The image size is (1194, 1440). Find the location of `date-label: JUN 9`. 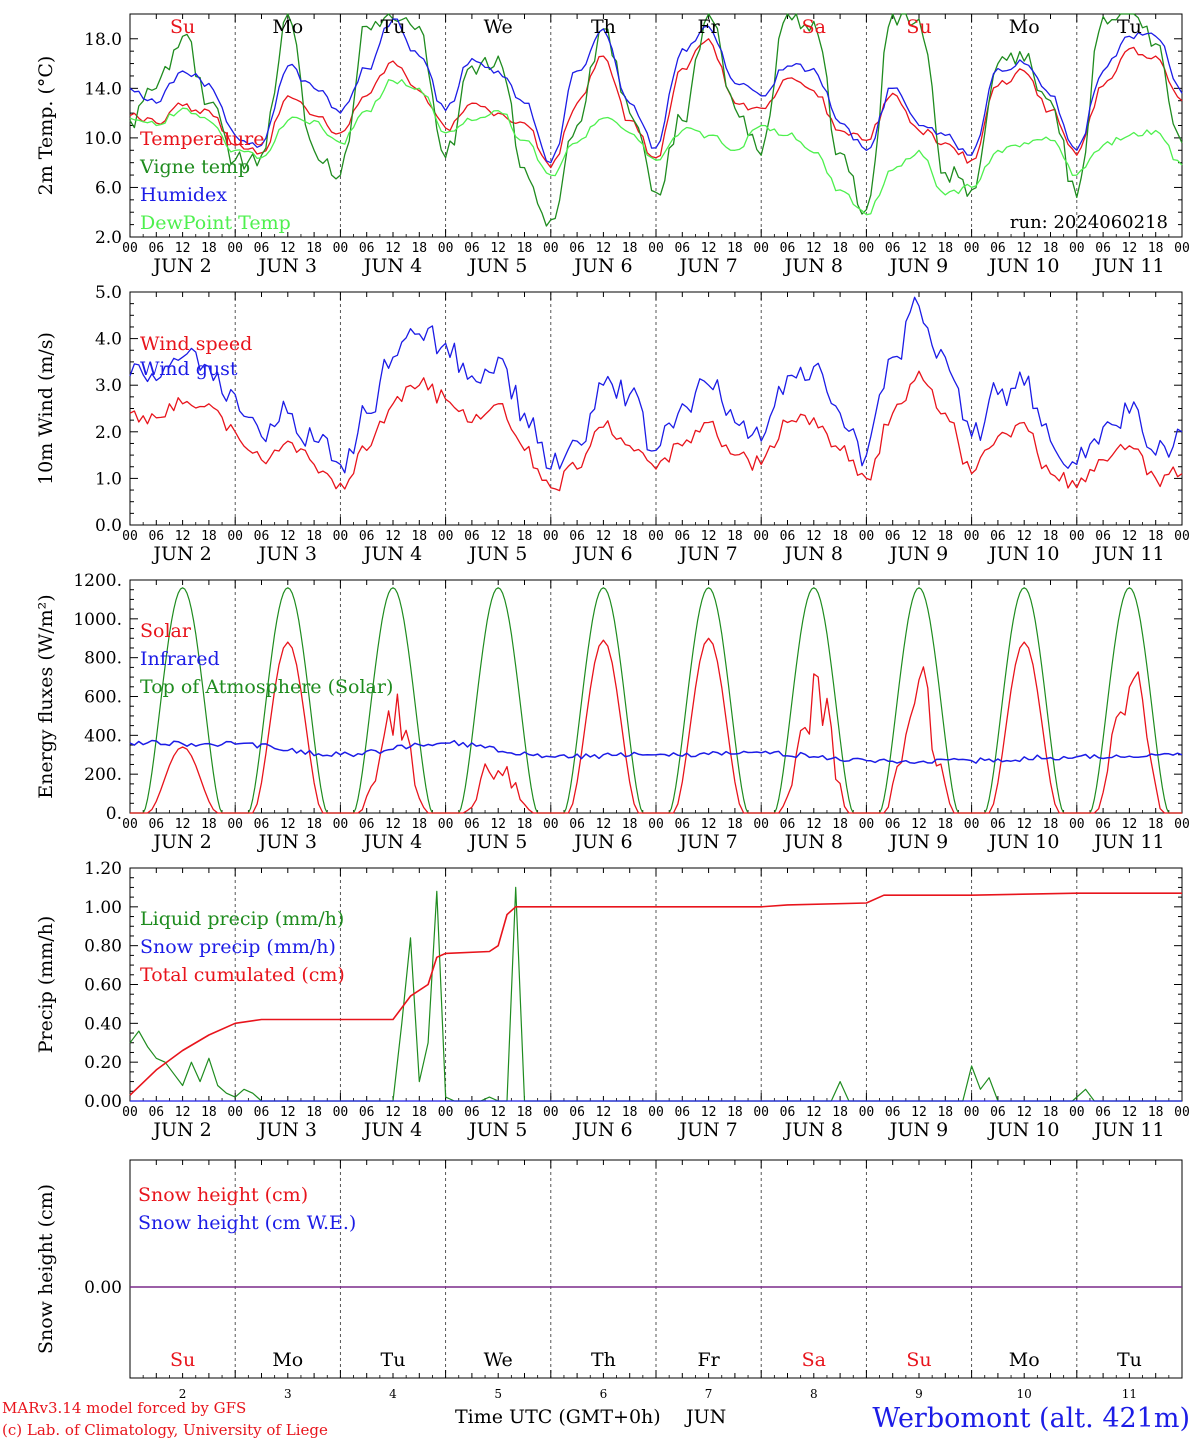

date-label: JUN 9 is located at coordinates (918, 842).